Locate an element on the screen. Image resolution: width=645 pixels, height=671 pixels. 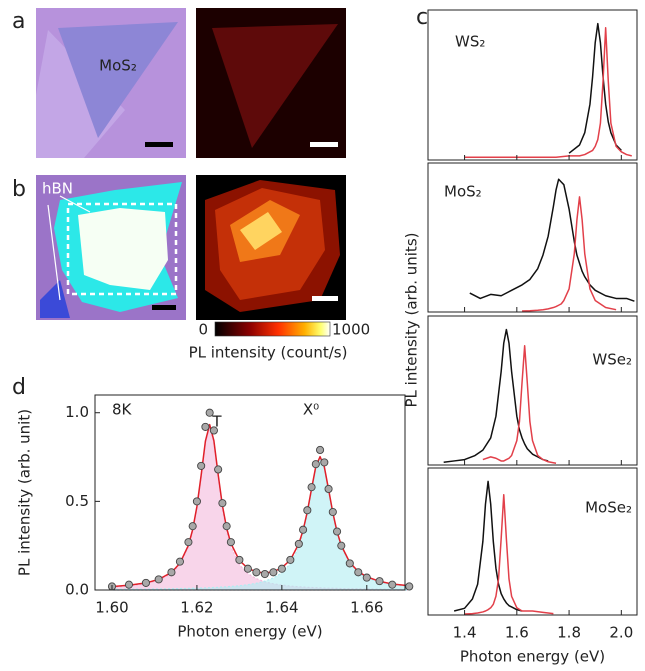
x-tick-label: 1.60 is located at coordinates (111, 608).